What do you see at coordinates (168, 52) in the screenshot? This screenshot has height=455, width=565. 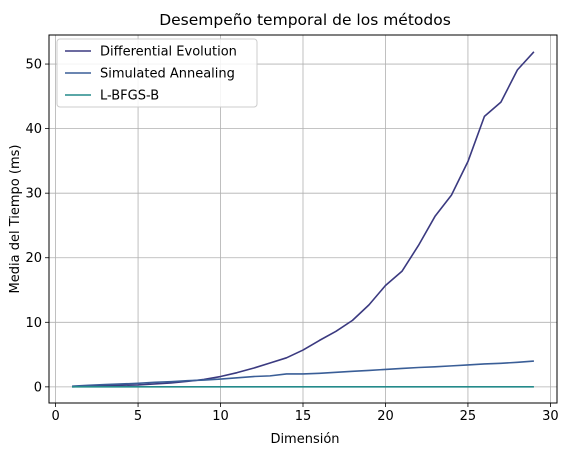 I see `legend-label-0: Differential Evolution` at bounding box center [168, 52].